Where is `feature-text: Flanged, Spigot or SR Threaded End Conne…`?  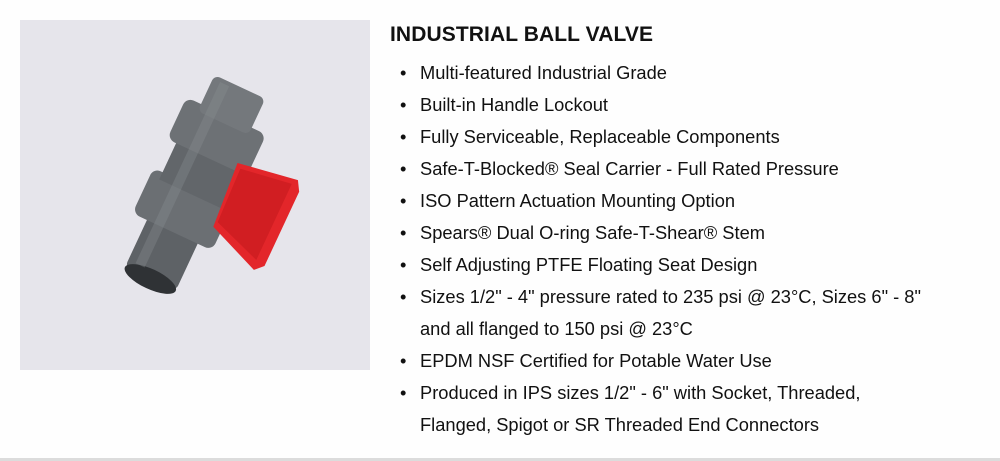 feature-text: Flanged, Spigot or SR Threaded End Conne… is located at coordinates (620, 424).